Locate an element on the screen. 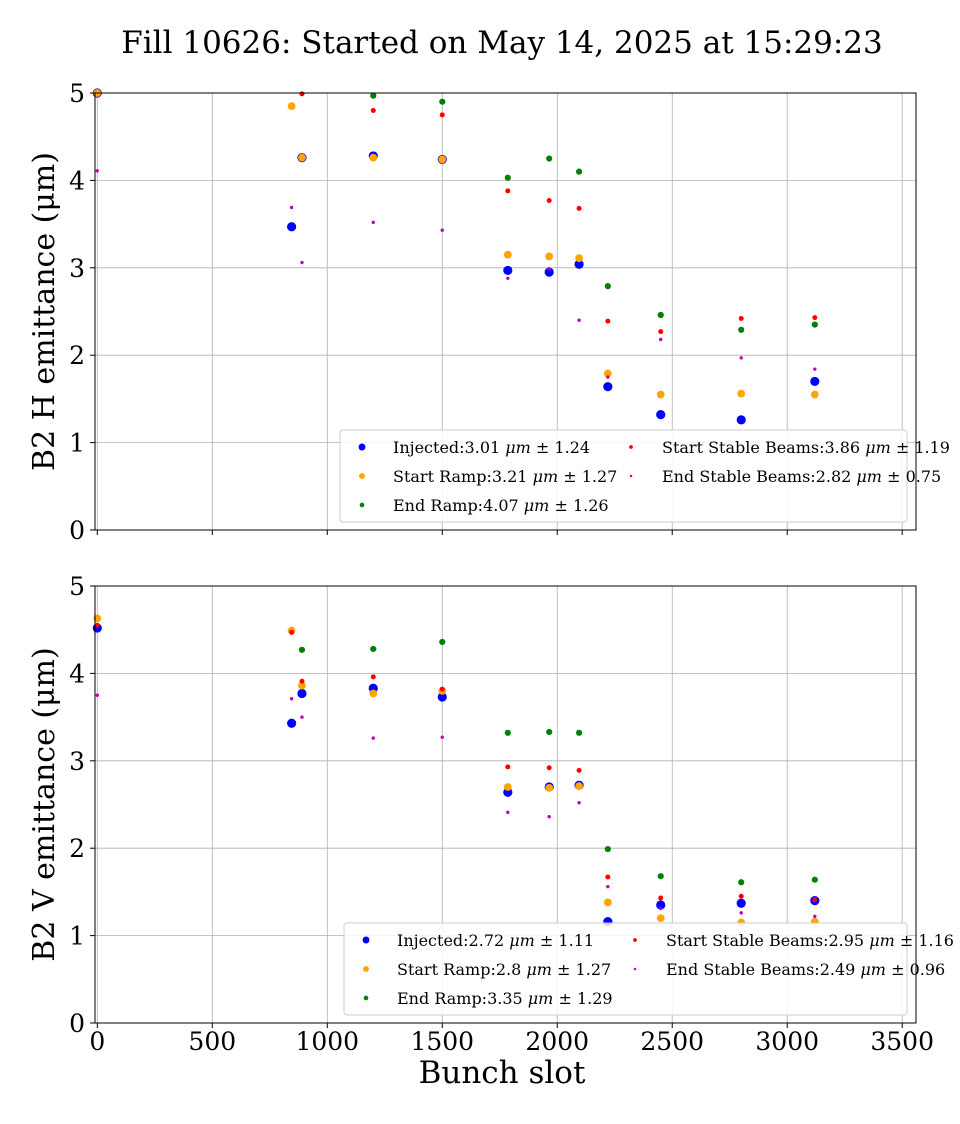  y-tick-label: 0 is located at coordinates (77, 530).